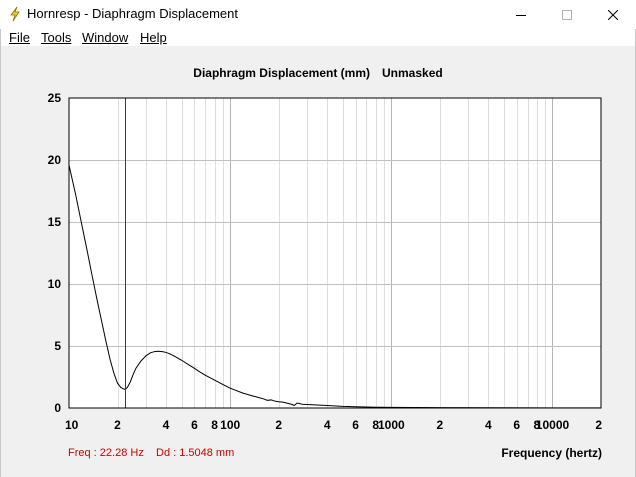 The height and width of the screenshot is (477, 636). What do you see at coordinates (55, 284) in the screenshot?
I see `y-tick-label: 10` at bounding box center [55, 284].